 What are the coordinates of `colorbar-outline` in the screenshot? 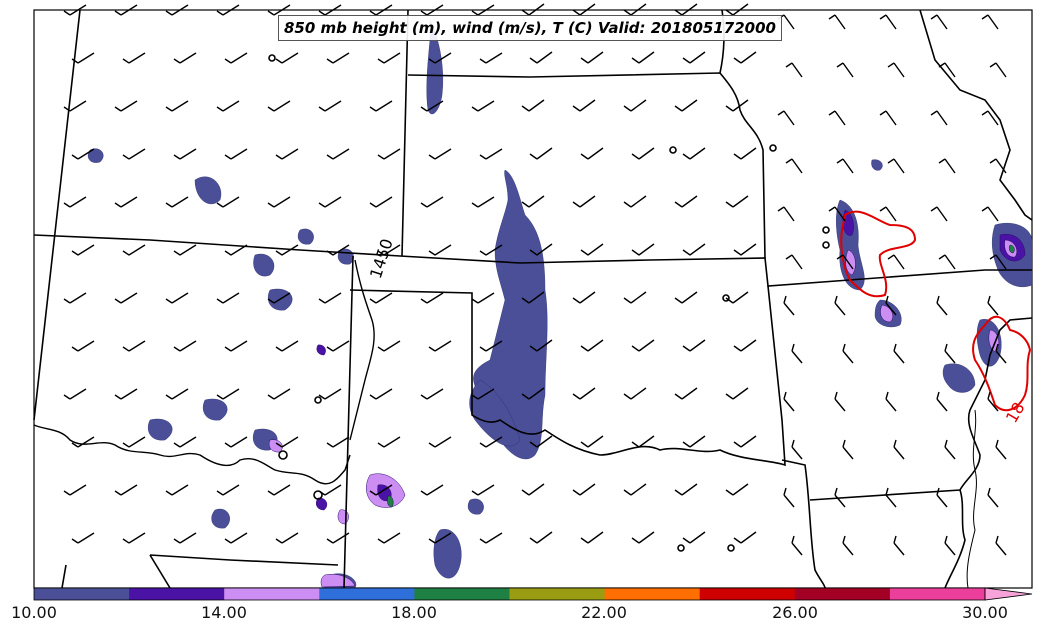 It's located at (509, 594).